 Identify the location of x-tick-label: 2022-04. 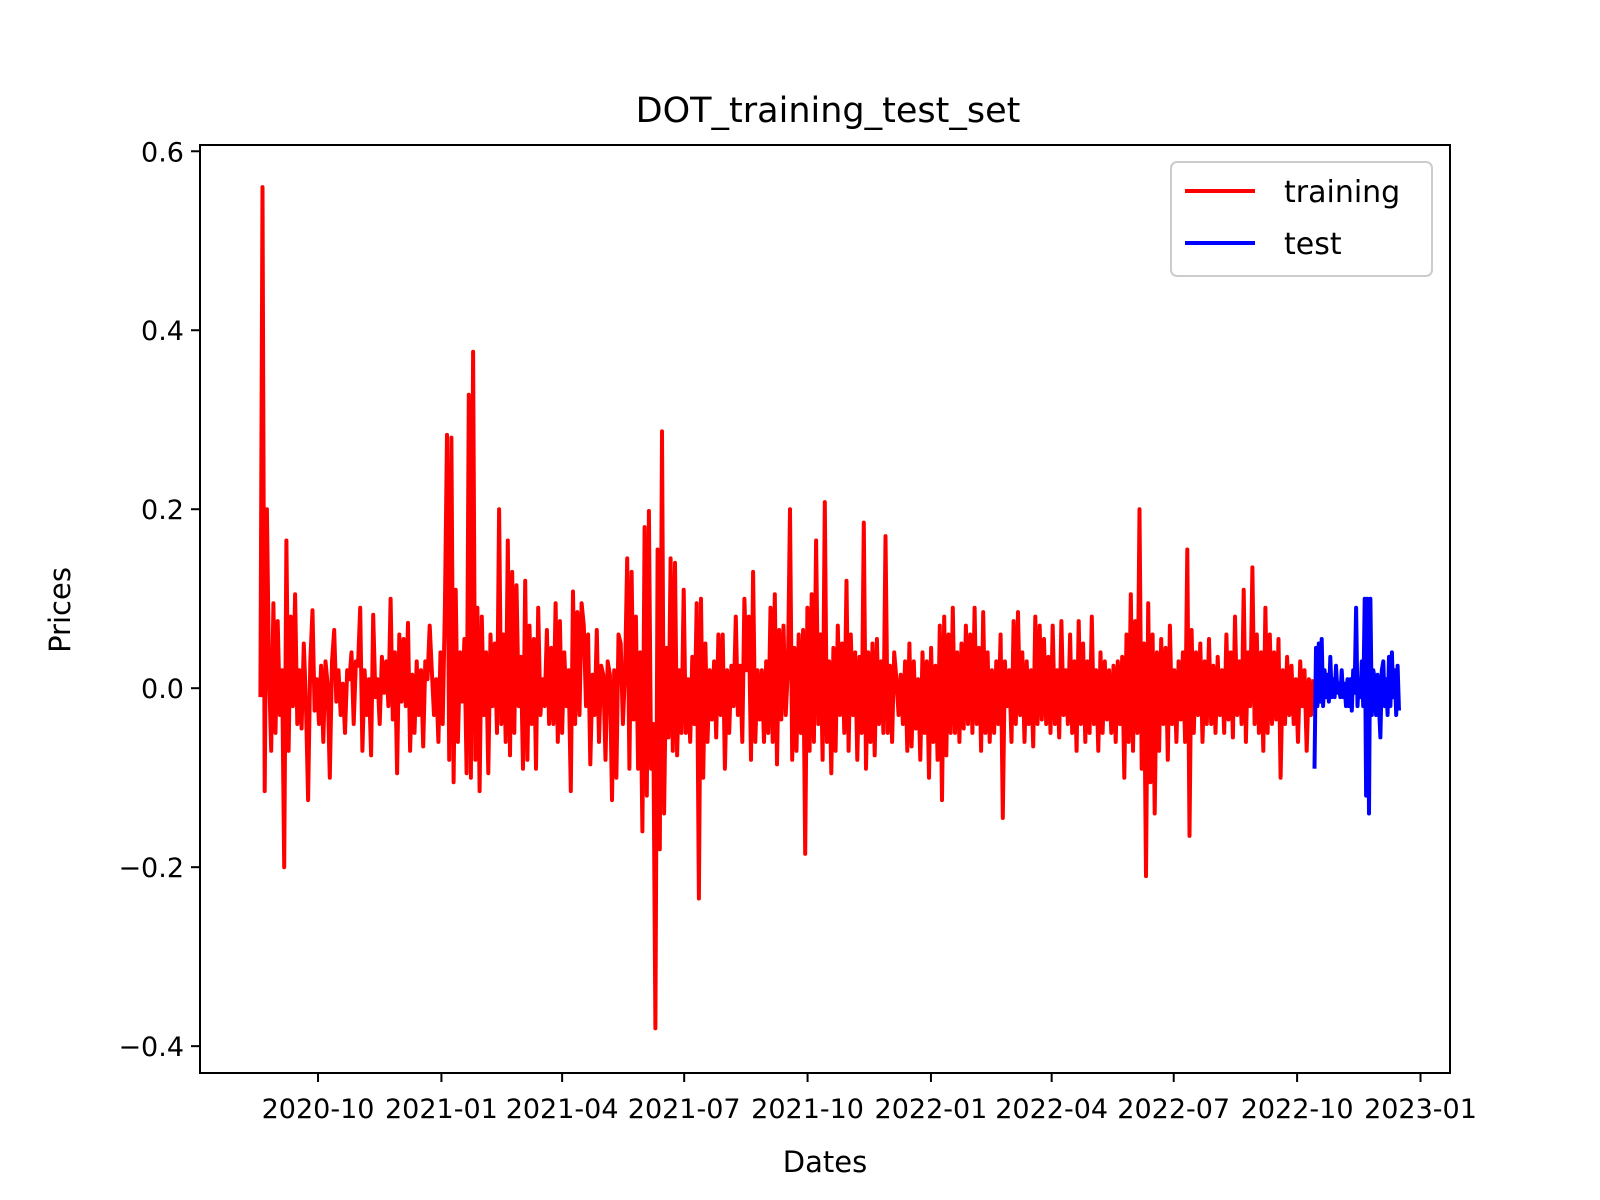
(1051, 1109).